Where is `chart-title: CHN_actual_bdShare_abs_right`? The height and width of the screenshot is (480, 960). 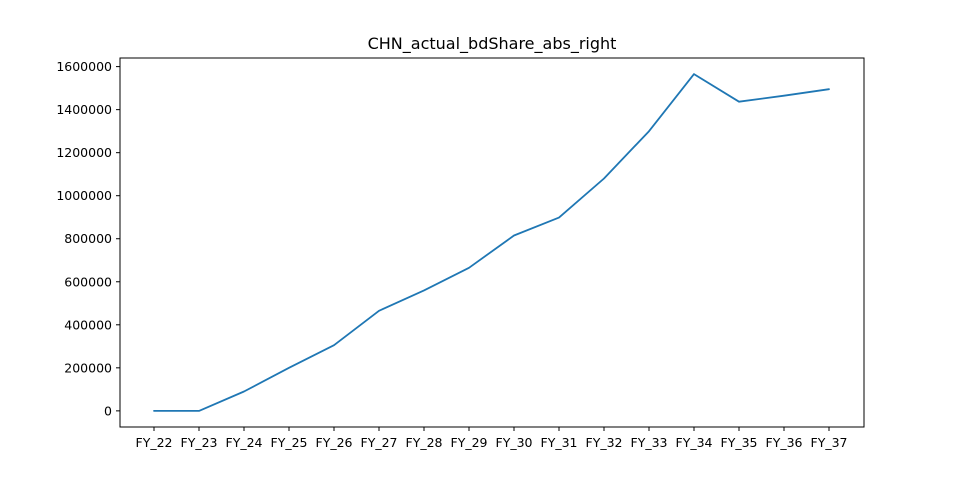
chart-title: CHN_actual_bdShare_abs_right is located at coordinates (492, 44).